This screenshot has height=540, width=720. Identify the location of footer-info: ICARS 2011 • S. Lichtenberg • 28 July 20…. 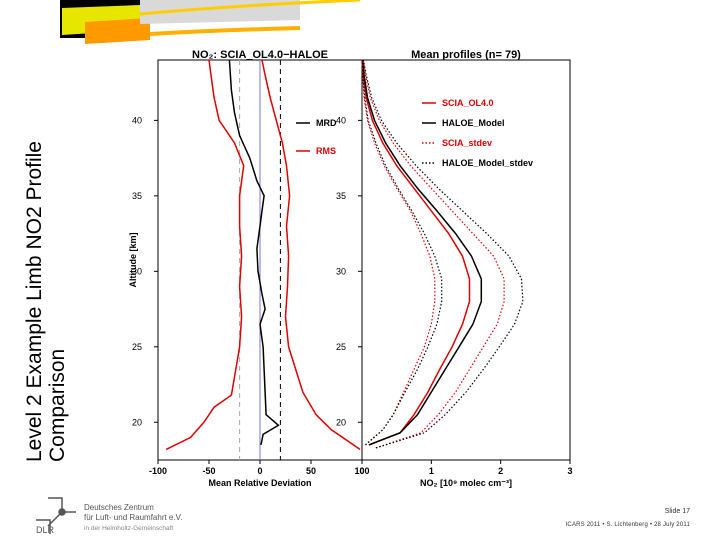
(627, 525).